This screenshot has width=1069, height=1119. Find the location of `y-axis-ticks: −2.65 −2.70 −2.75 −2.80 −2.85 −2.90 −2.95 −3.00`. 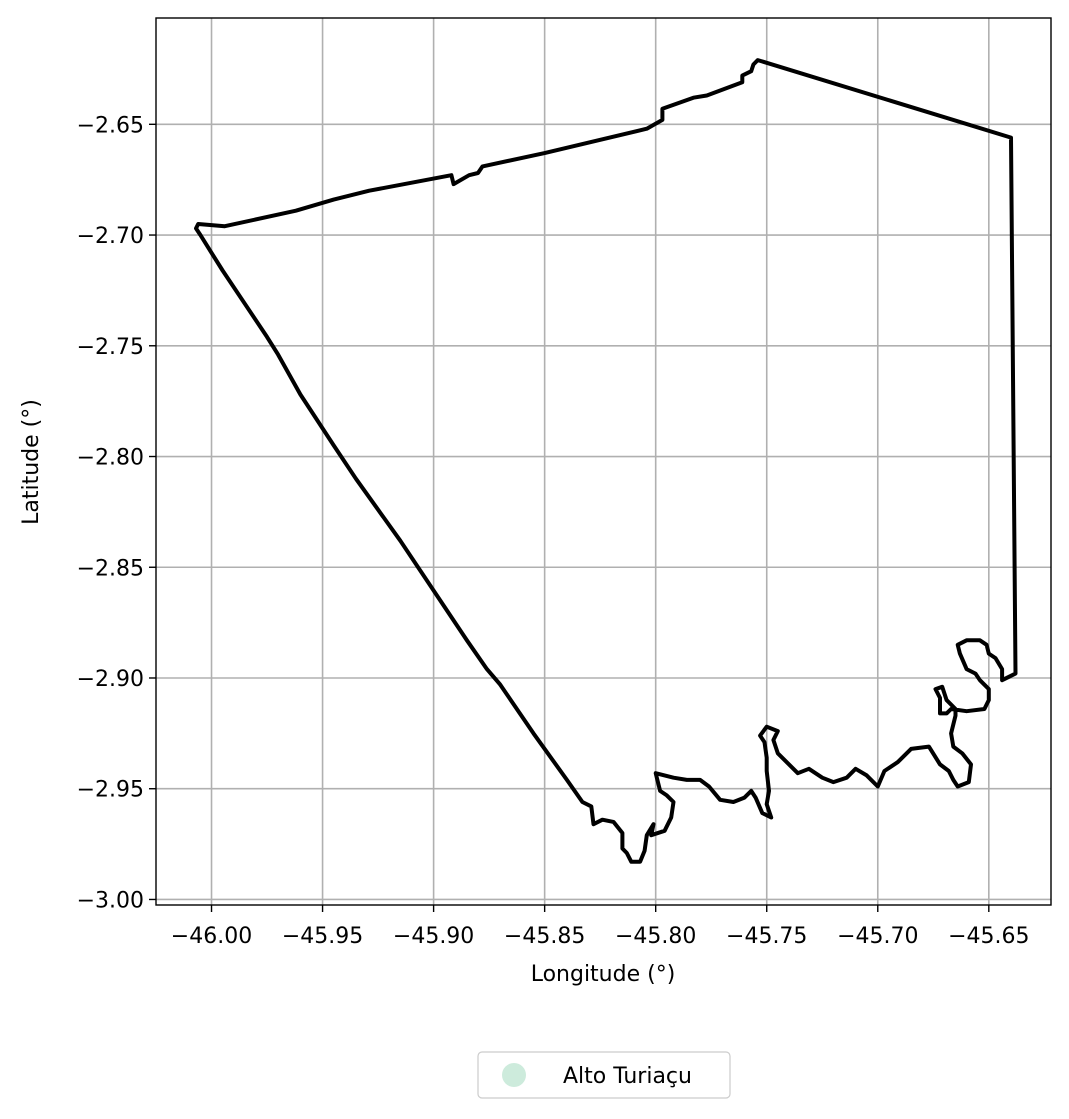

y-axis-ticks: −2.65 −2.70 −2.75 −2.80 −2.85 −2.90 −2.95 −3.00 is located at coordinates (116, 513).